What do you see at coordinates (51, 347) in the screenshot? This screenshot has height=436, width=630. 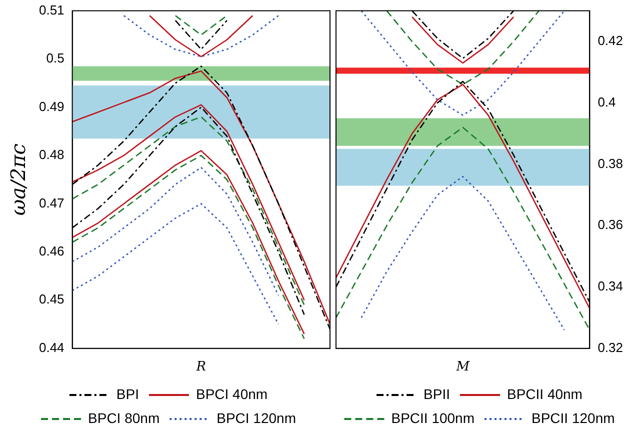 I see `y-tick-label: 0.44` at bounding box center [51, 347].